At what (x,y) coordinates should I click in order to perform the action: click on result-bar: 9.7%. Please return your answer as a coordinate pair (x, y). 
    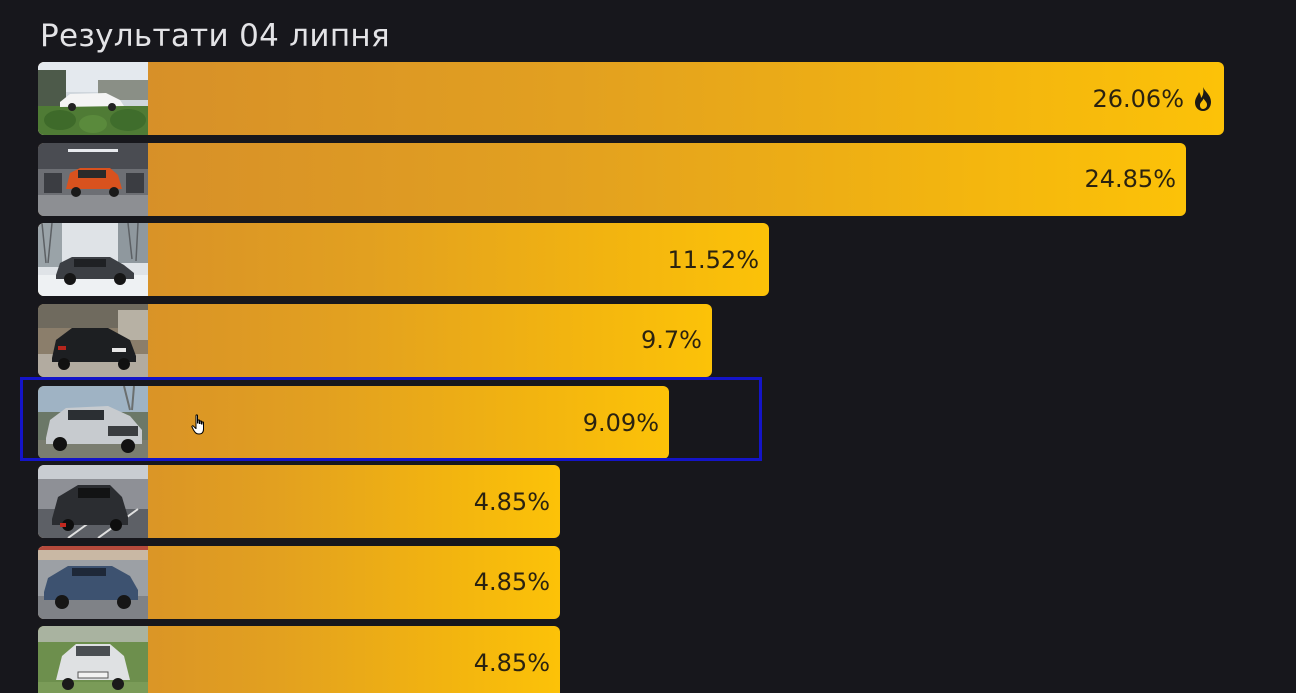
    Looking at the image, I should click on (375, 340).